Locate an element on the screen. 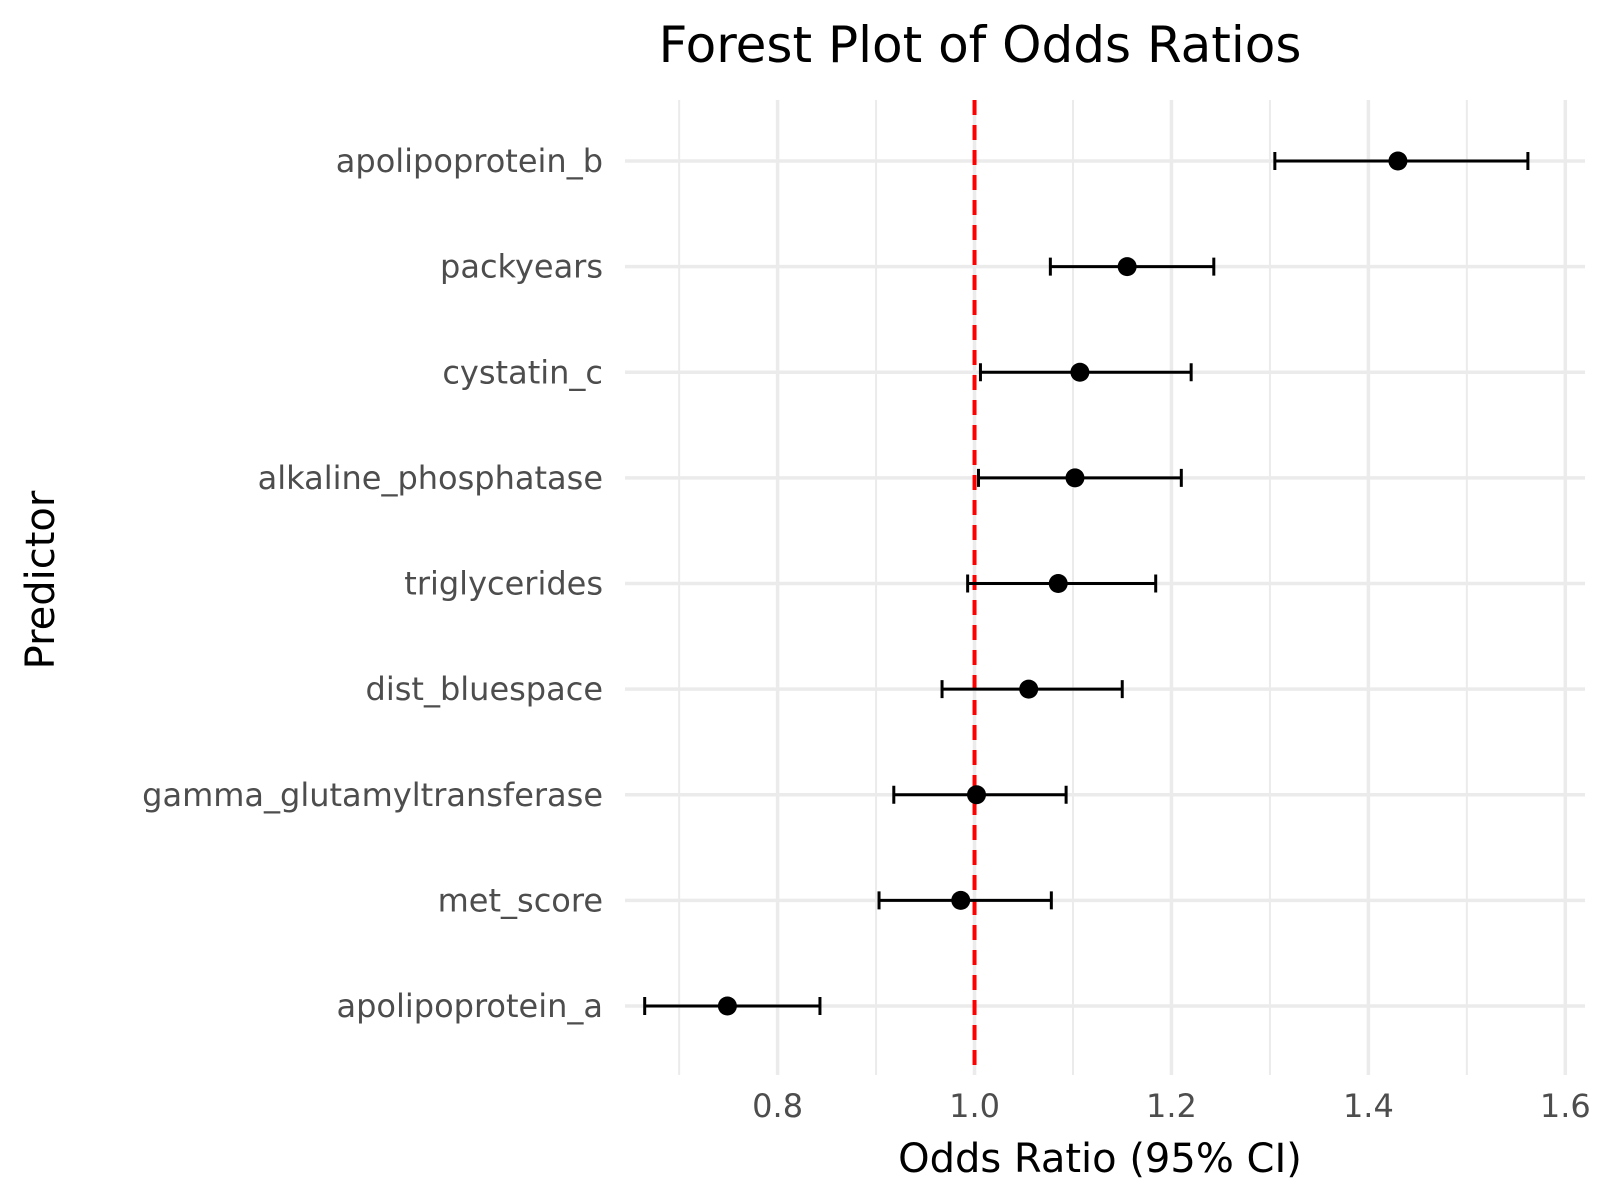 Image resolution: width=1600 pixels, height=1200 pixels. chart-title: Forest Plot of Odds Ratios is located at coordinates (980, 45).